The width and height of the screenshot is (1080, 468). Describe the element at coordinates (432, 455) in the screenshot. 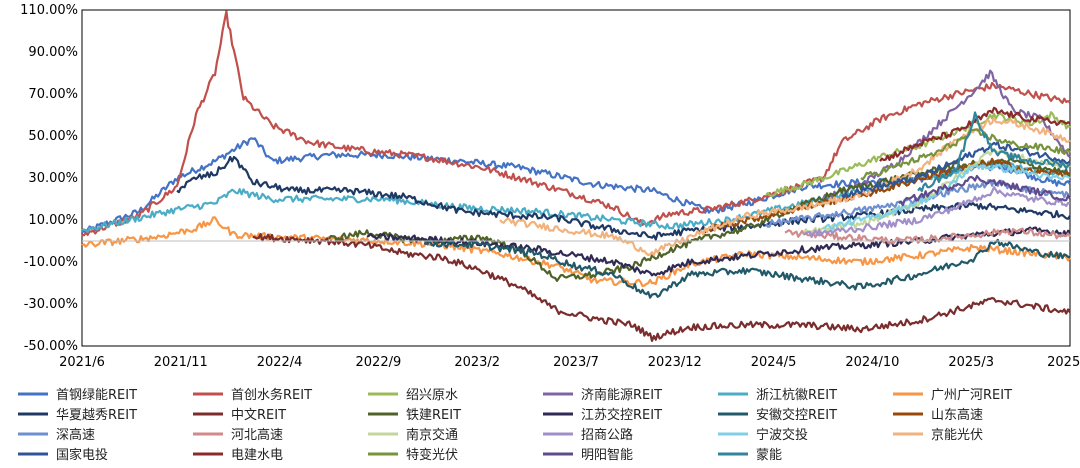

I see `legend-label: 特变光伏` at that location.